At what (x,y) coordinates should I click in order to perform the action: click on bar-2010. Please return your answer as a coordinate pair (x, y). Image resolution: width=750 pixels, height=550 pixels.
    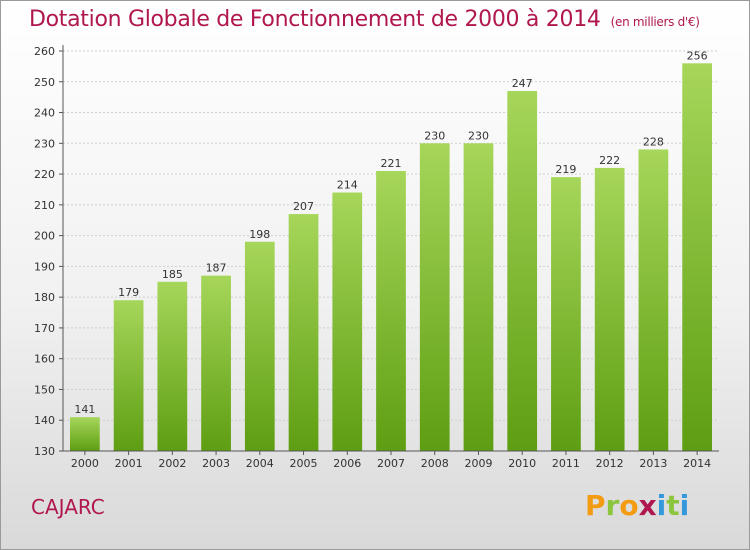
    Looking at the image, I should click on (522, 271).